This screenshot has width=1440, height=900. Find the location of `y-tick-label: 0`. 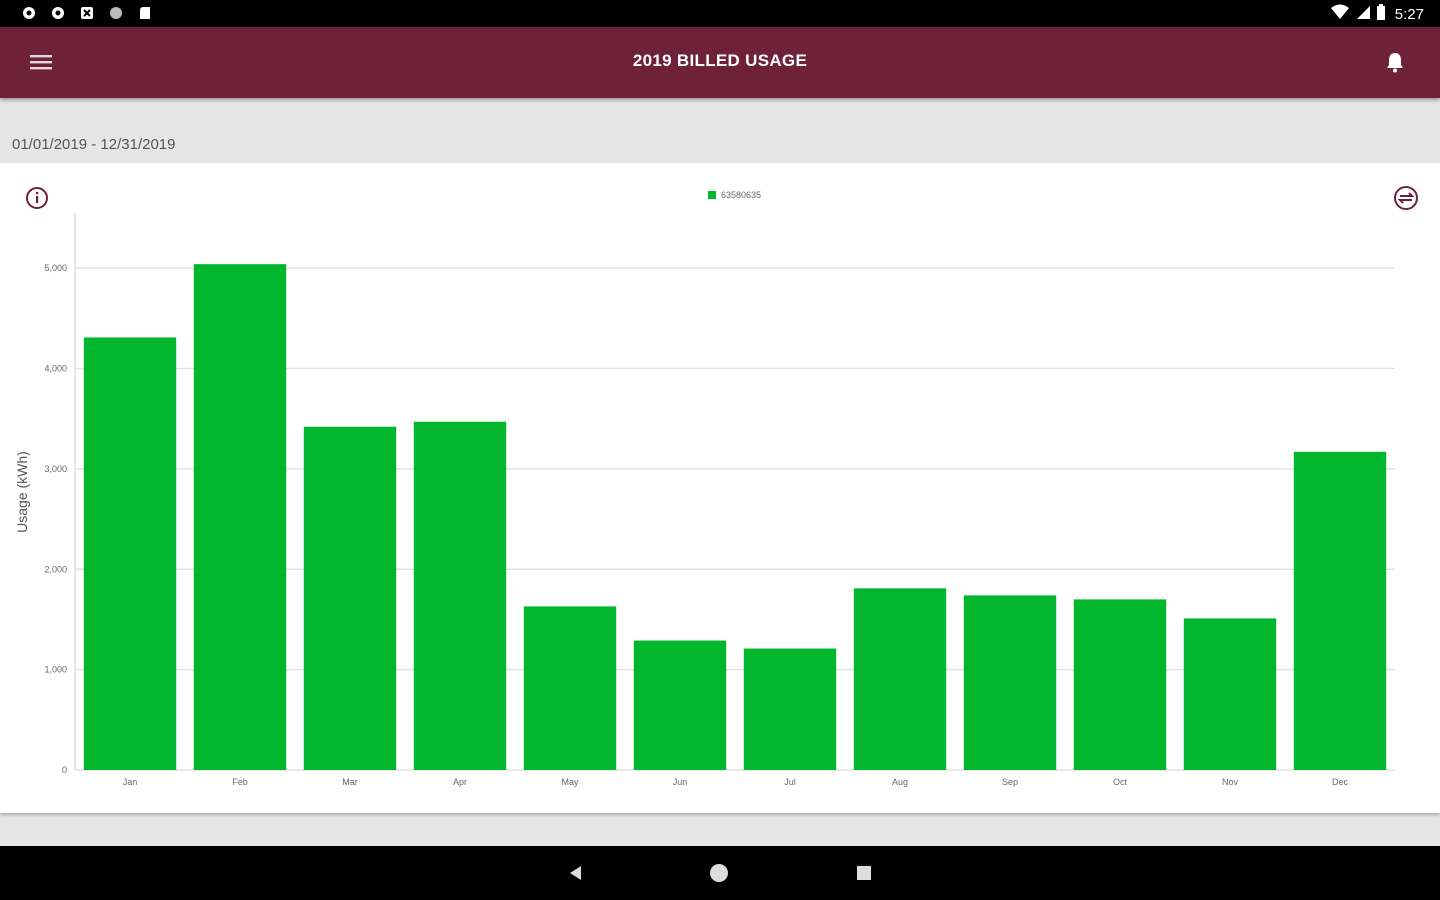

y-tick-label: 0 is located at coordinates (64, 770).